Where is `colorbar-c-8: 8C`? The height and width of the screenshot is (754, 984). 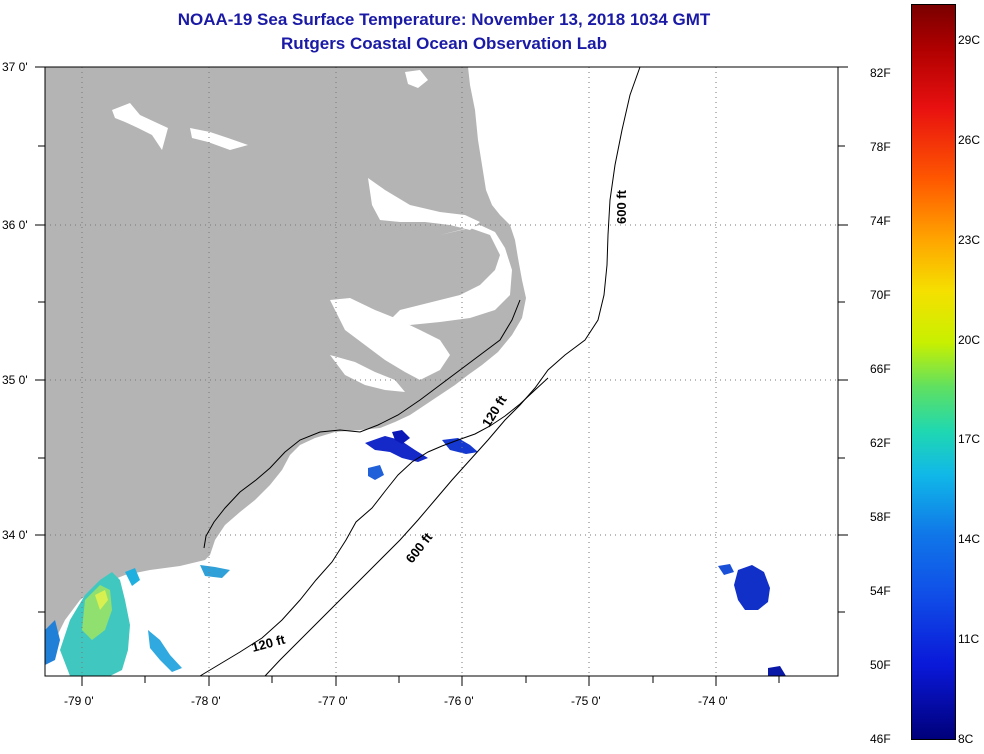 colorbar-c-8: 8C is located at coordinates (966, 739).